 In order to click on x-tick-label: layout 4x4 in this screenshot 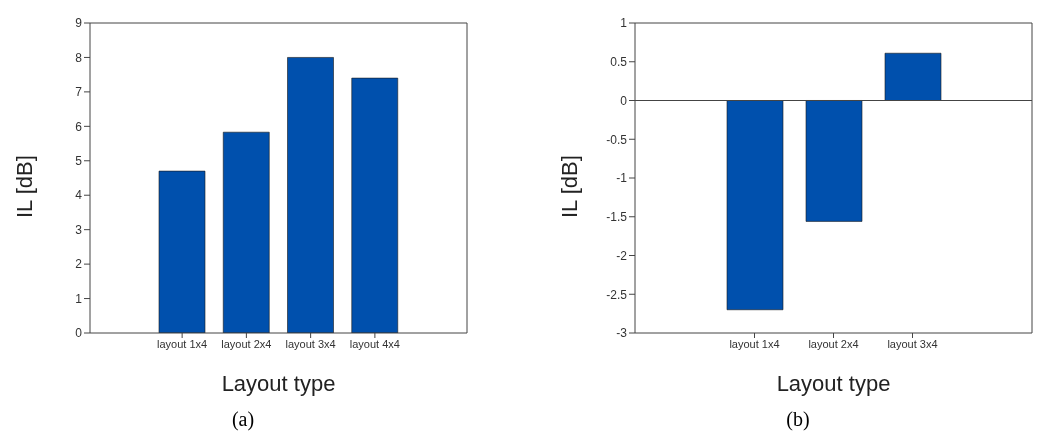, I will do `click(374, 343)`.